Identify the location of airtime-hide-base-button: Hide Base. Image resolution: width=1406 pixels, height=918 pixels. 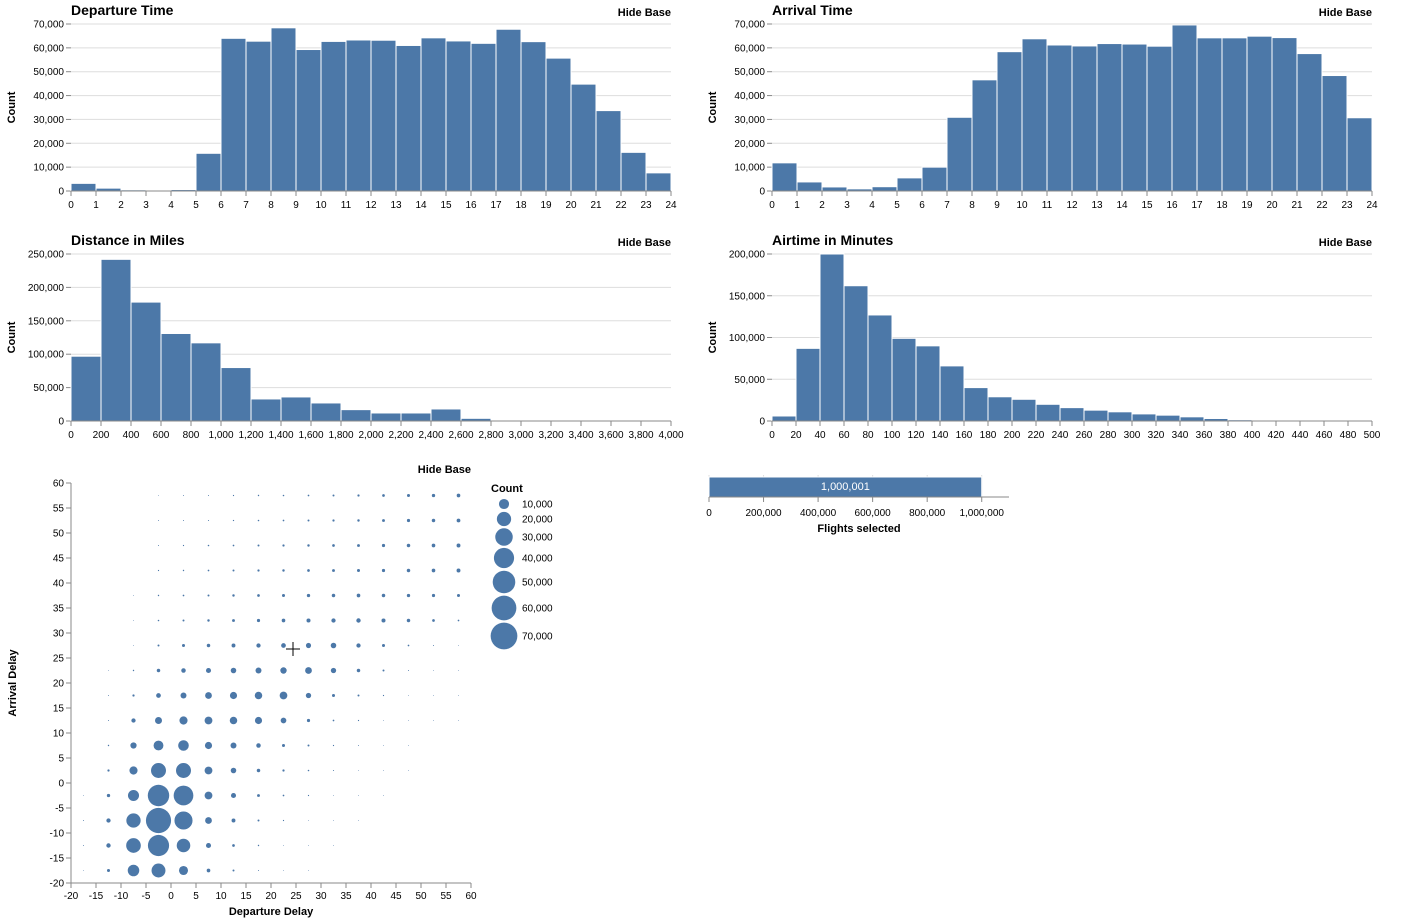
(1345, 243).